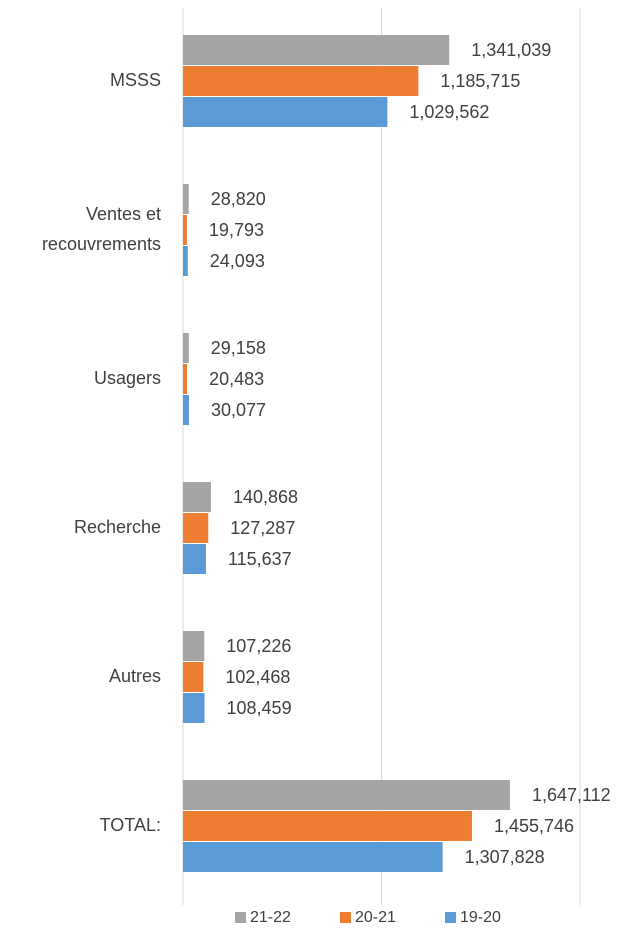  Describe the element at coordinates (238, 348) in the screenshot. I see `data-label: 29,158` at that location.